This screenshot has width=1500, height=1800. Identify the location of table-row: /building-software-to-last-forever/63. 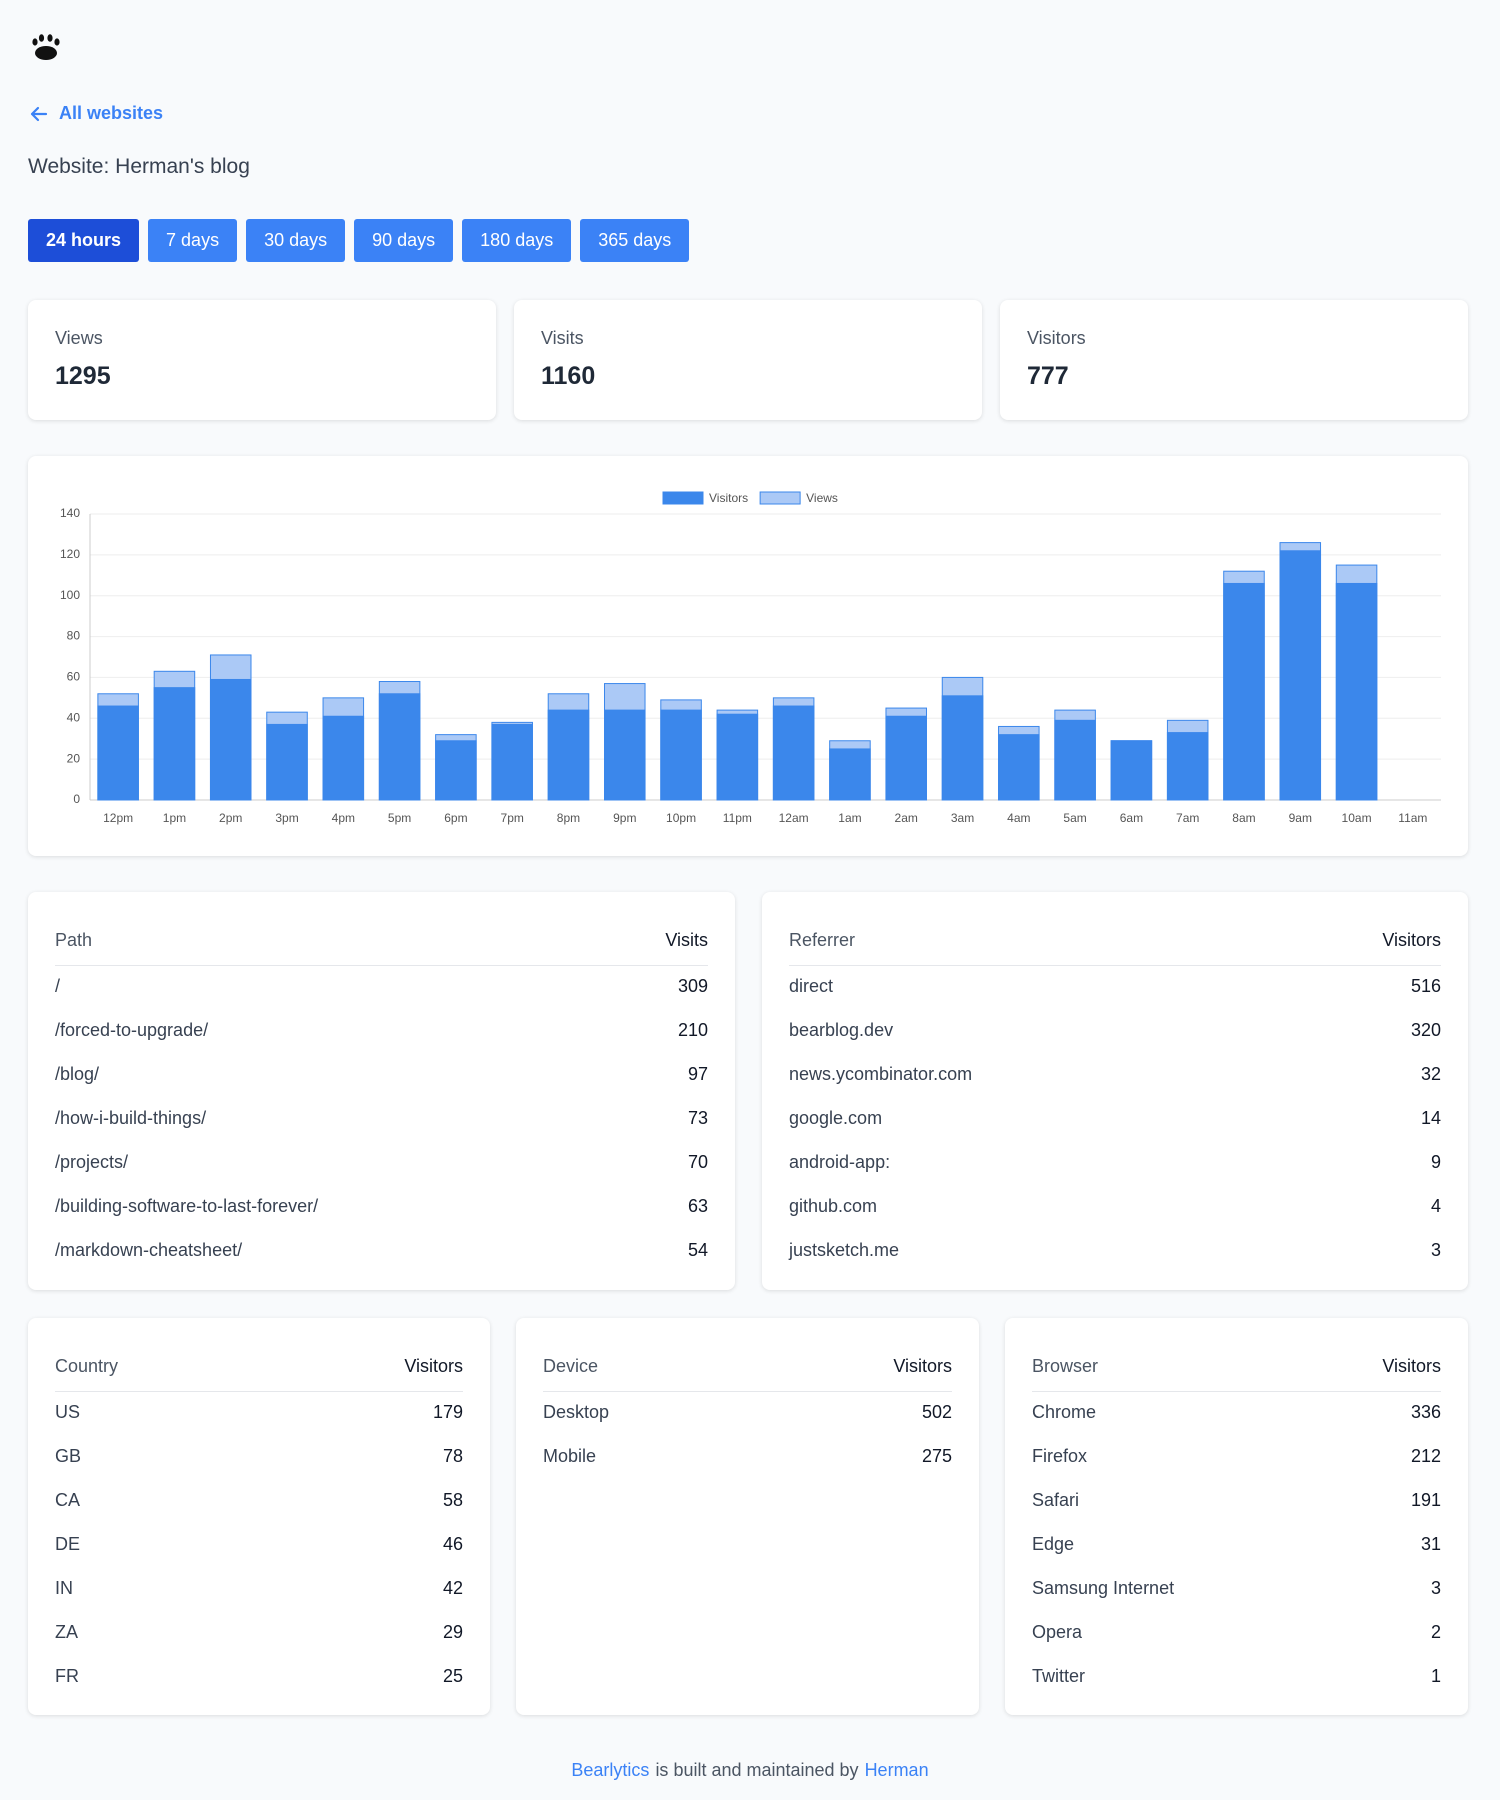
(381, 1211).